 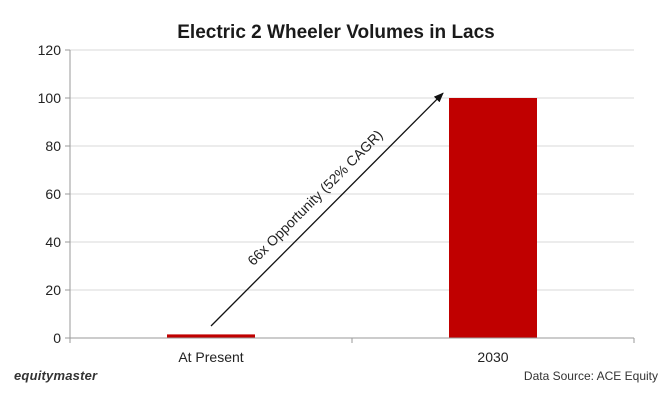 I want to click on y-tick-label: 80, so click(x=53, y=146).